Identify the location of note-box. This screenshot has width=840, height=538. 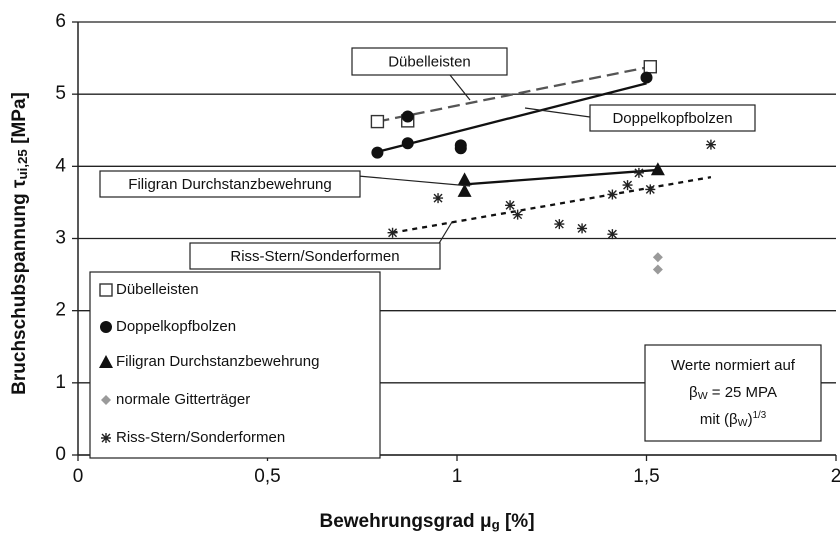
(733, 393).